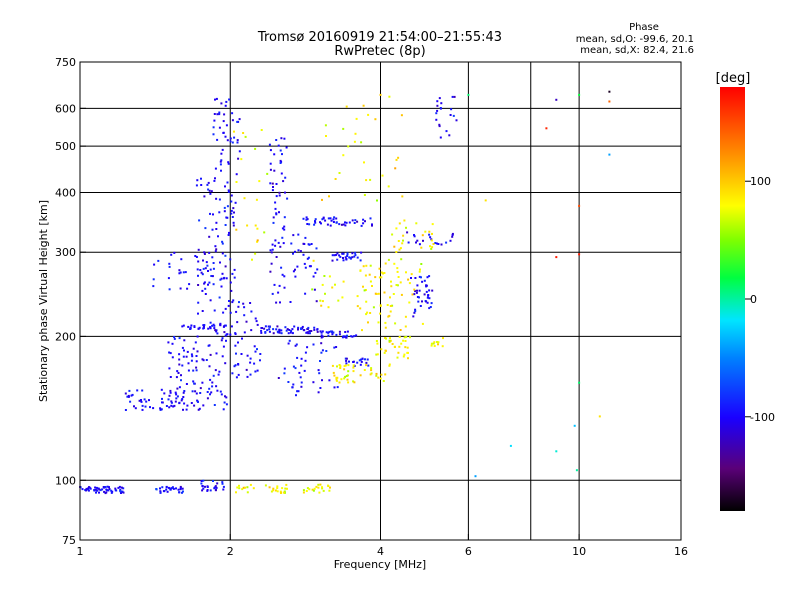 The width and height of the screenshot is (800, 600). Describe the element at coordinates (753, 299) in the screenshot. I see `colorbar-tick-label: 0` at that location.